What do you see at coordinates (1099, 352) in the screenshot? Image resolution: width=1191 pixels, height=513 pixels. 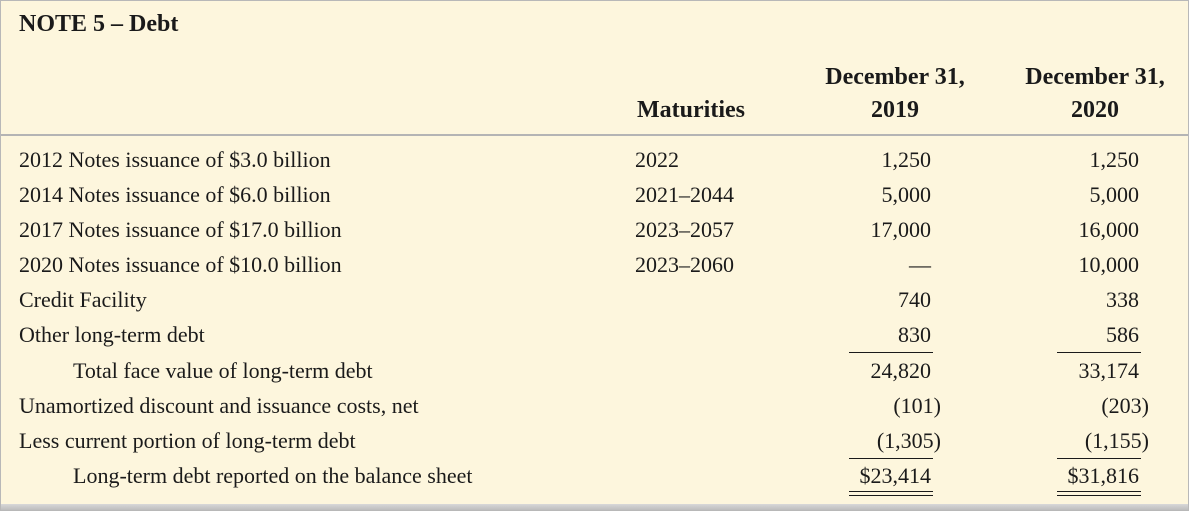 I see `subtotal-rule-2020` at bounding box center [1099, 352].